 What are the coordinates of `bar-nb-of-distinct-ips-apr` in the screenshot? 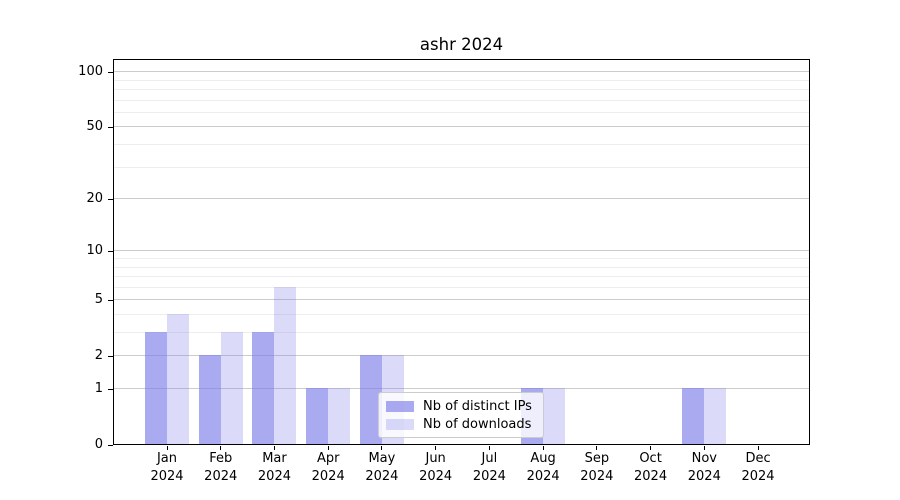 It's located at (317, 416).